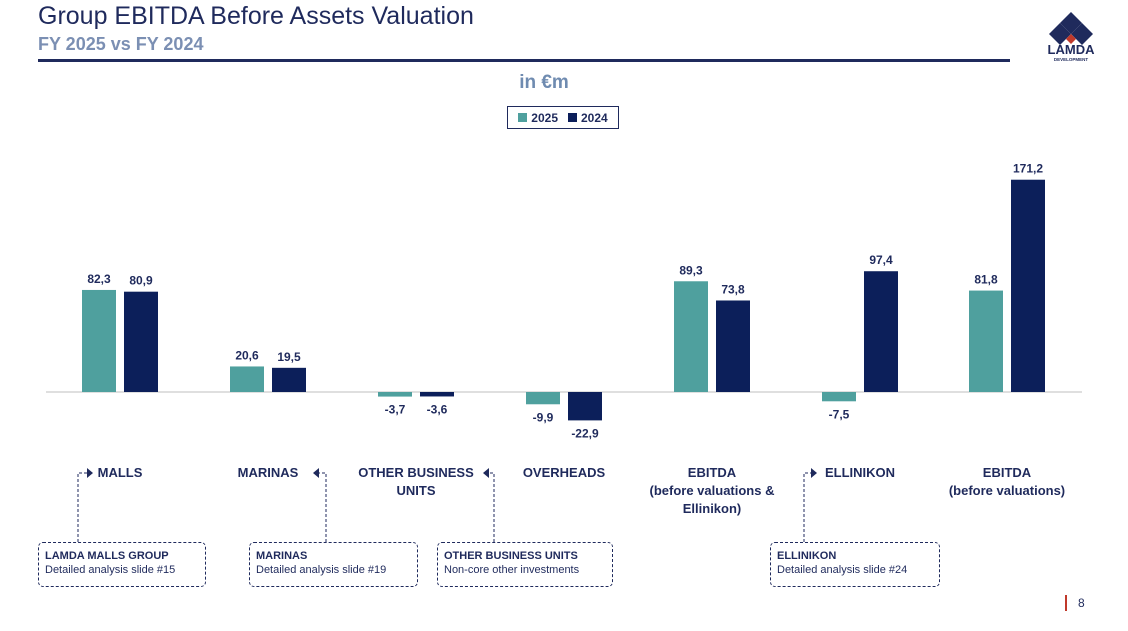  I want to click on category-label-line: Ellinikon), so click(712, 508).